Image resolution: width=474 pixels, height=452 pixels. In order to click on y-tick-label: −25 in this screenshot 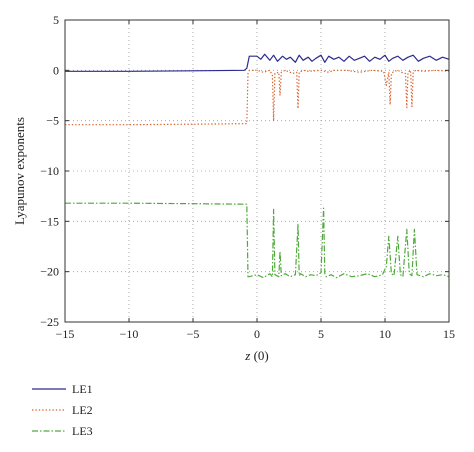, I will do `click(49, 322)`.